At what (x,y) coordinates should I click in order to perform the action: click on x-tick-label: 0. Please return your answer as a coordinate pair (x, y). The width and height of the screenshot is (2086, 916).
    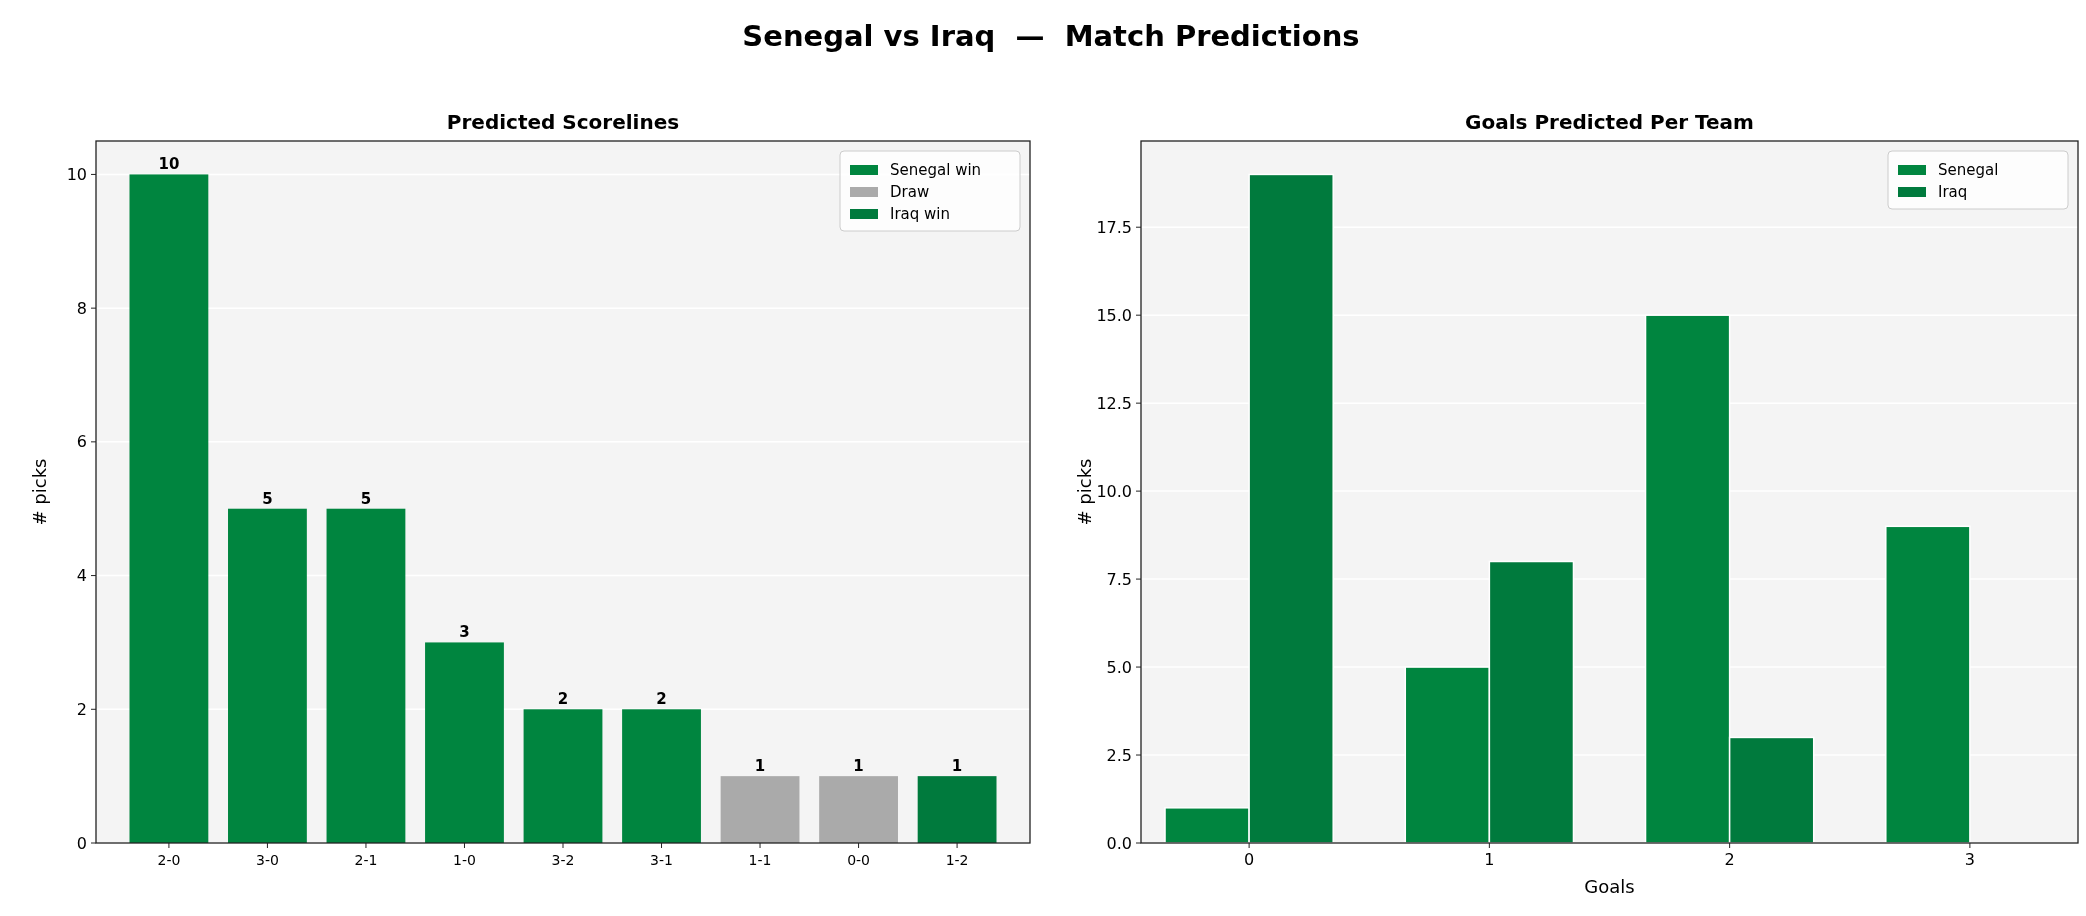
    Looking at the image, I should click on (1249, 859).